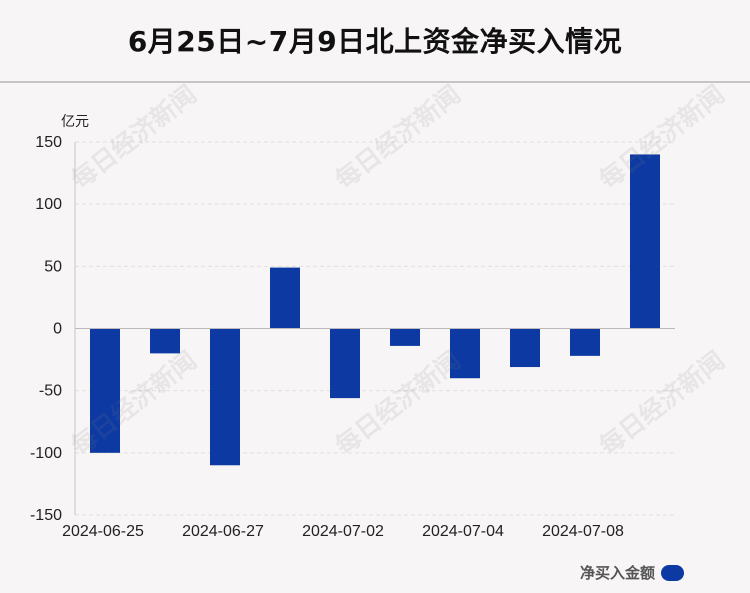 Image resolution: width=750 pixels, height=593 pixels. Describe the element at coordinates (223, 531) in the screenshot. I see `x-tick-label: 2024-06-27` at that location.